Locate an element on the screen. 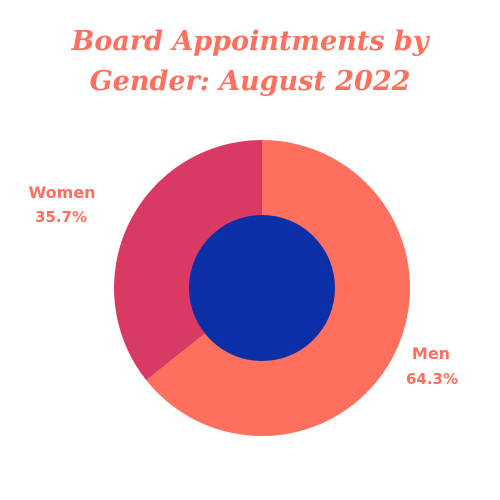  slice-value-men: 64.3% is located at coordinates (432, 379).